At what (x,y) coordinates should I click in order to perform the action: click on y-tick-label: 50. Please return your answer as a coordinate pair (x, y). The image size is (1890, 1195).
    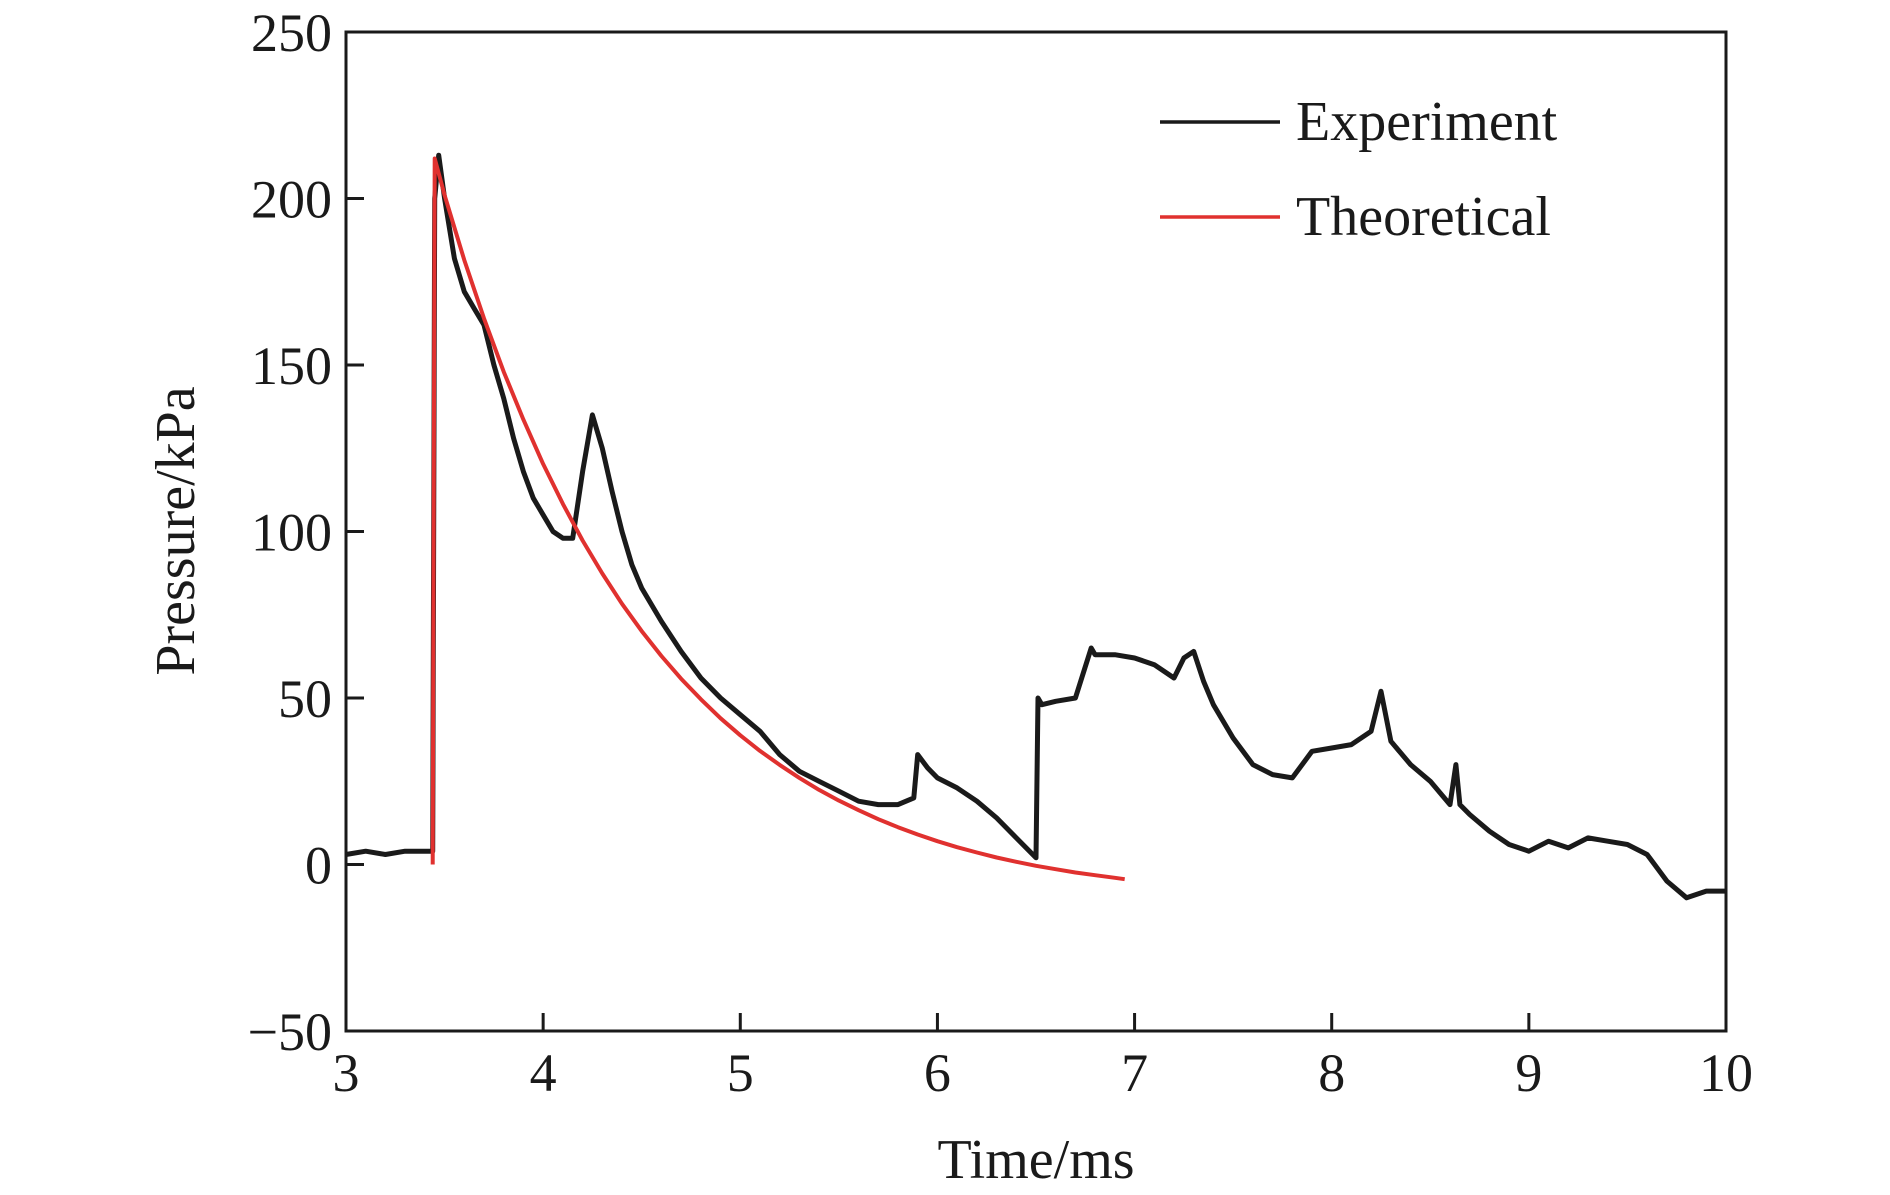
    Looking at the image, I should click on (305, 699).